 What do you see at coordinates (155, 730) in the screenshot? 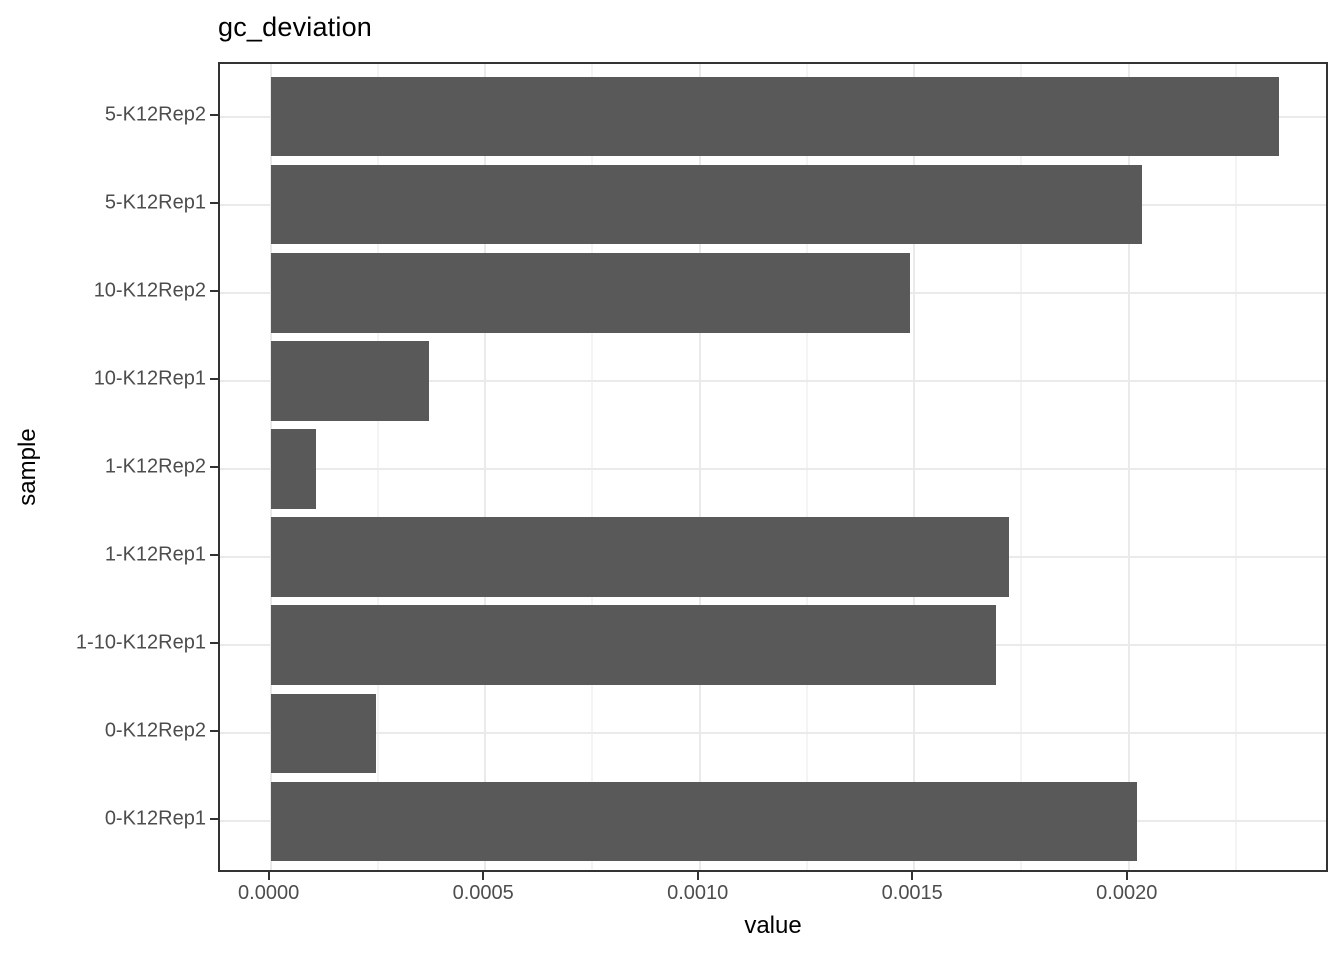
I see `y-tick-label: 0-K12Rep2` at bounding box center [155, 730].